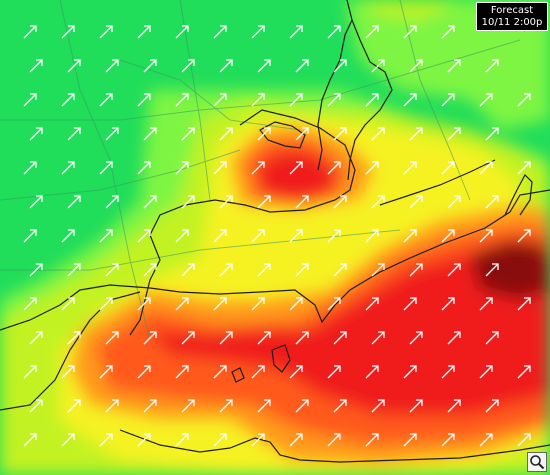 Image resolution: width=550 pixels, height=475 pixels. Describe the element at coordinates (282, 135) in the screenshot. I see `island-shoreline` at that location.